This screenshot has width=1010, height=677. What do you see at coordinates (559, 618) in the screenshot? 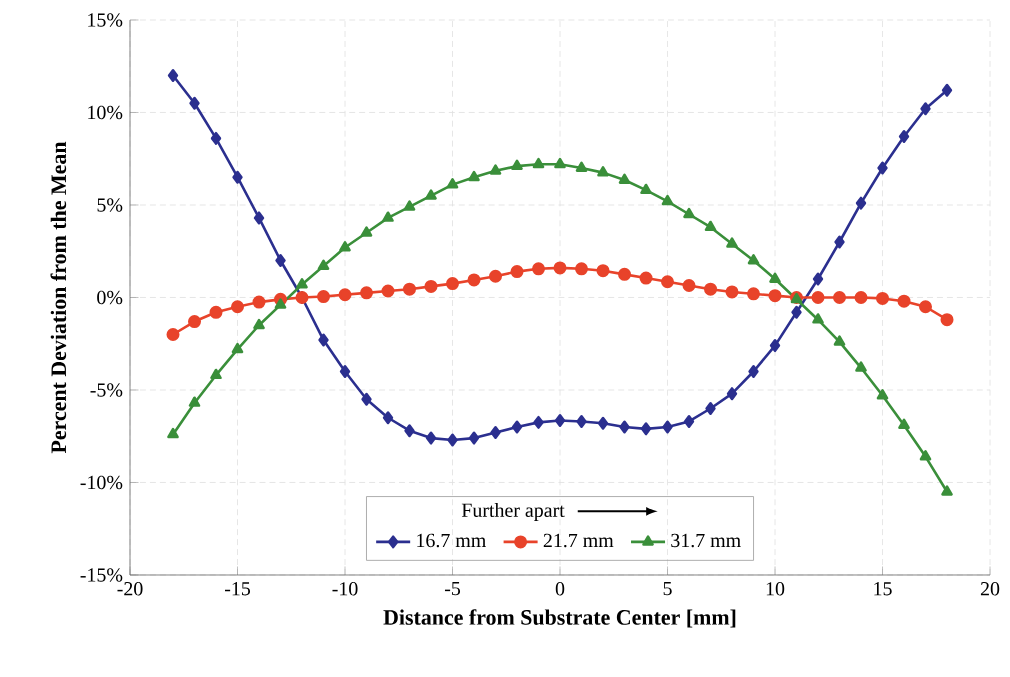
I see `x-axis-title: Distance from Substrate Center [mm]` at bounding box center [559, 618].